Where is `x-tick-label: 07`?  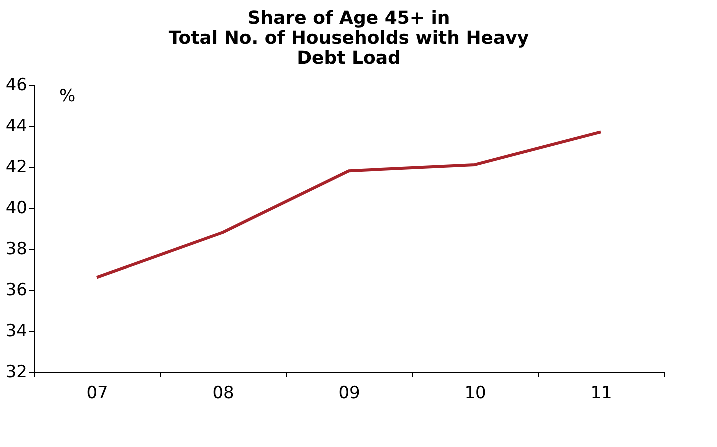
x-tick-label: 07 is located at coordinates (97, 394).